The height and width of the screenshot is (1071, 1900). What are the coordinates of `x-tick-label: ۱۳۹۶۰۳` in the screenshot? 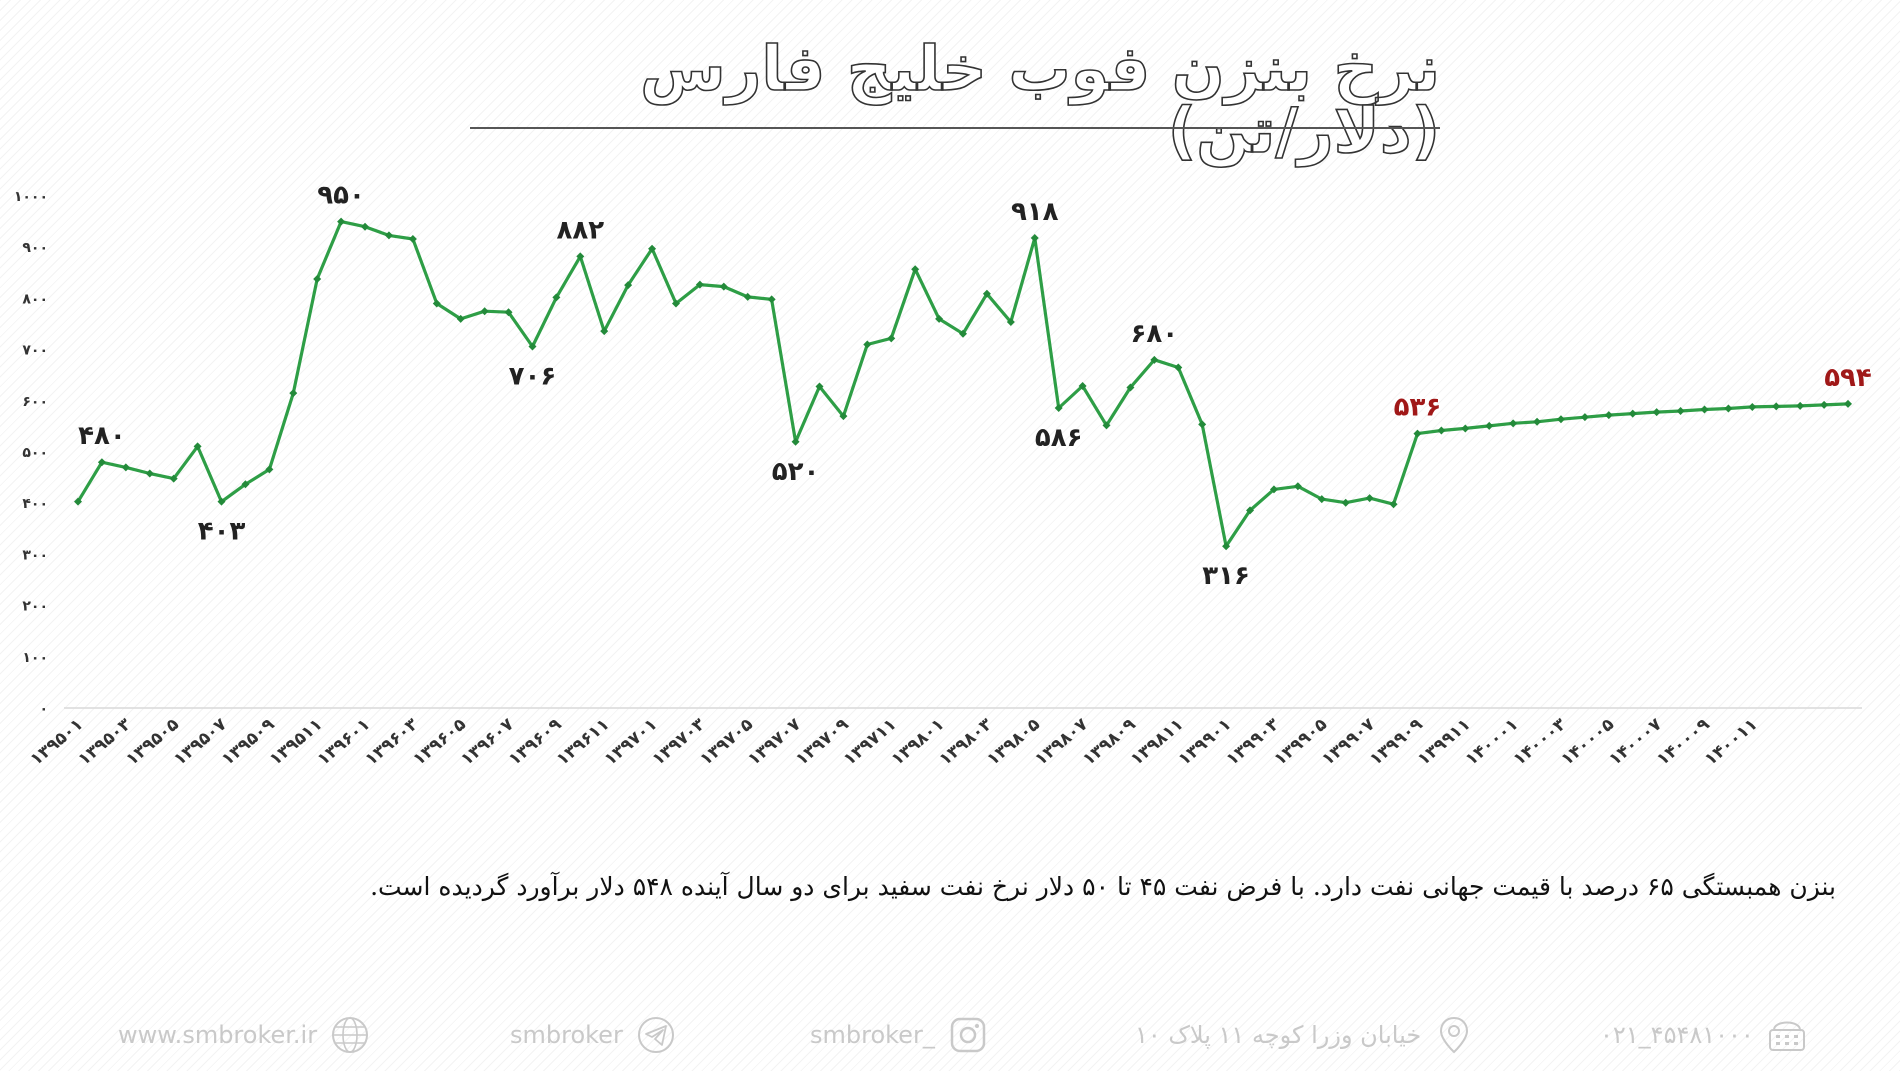 It's located at (392, 742).